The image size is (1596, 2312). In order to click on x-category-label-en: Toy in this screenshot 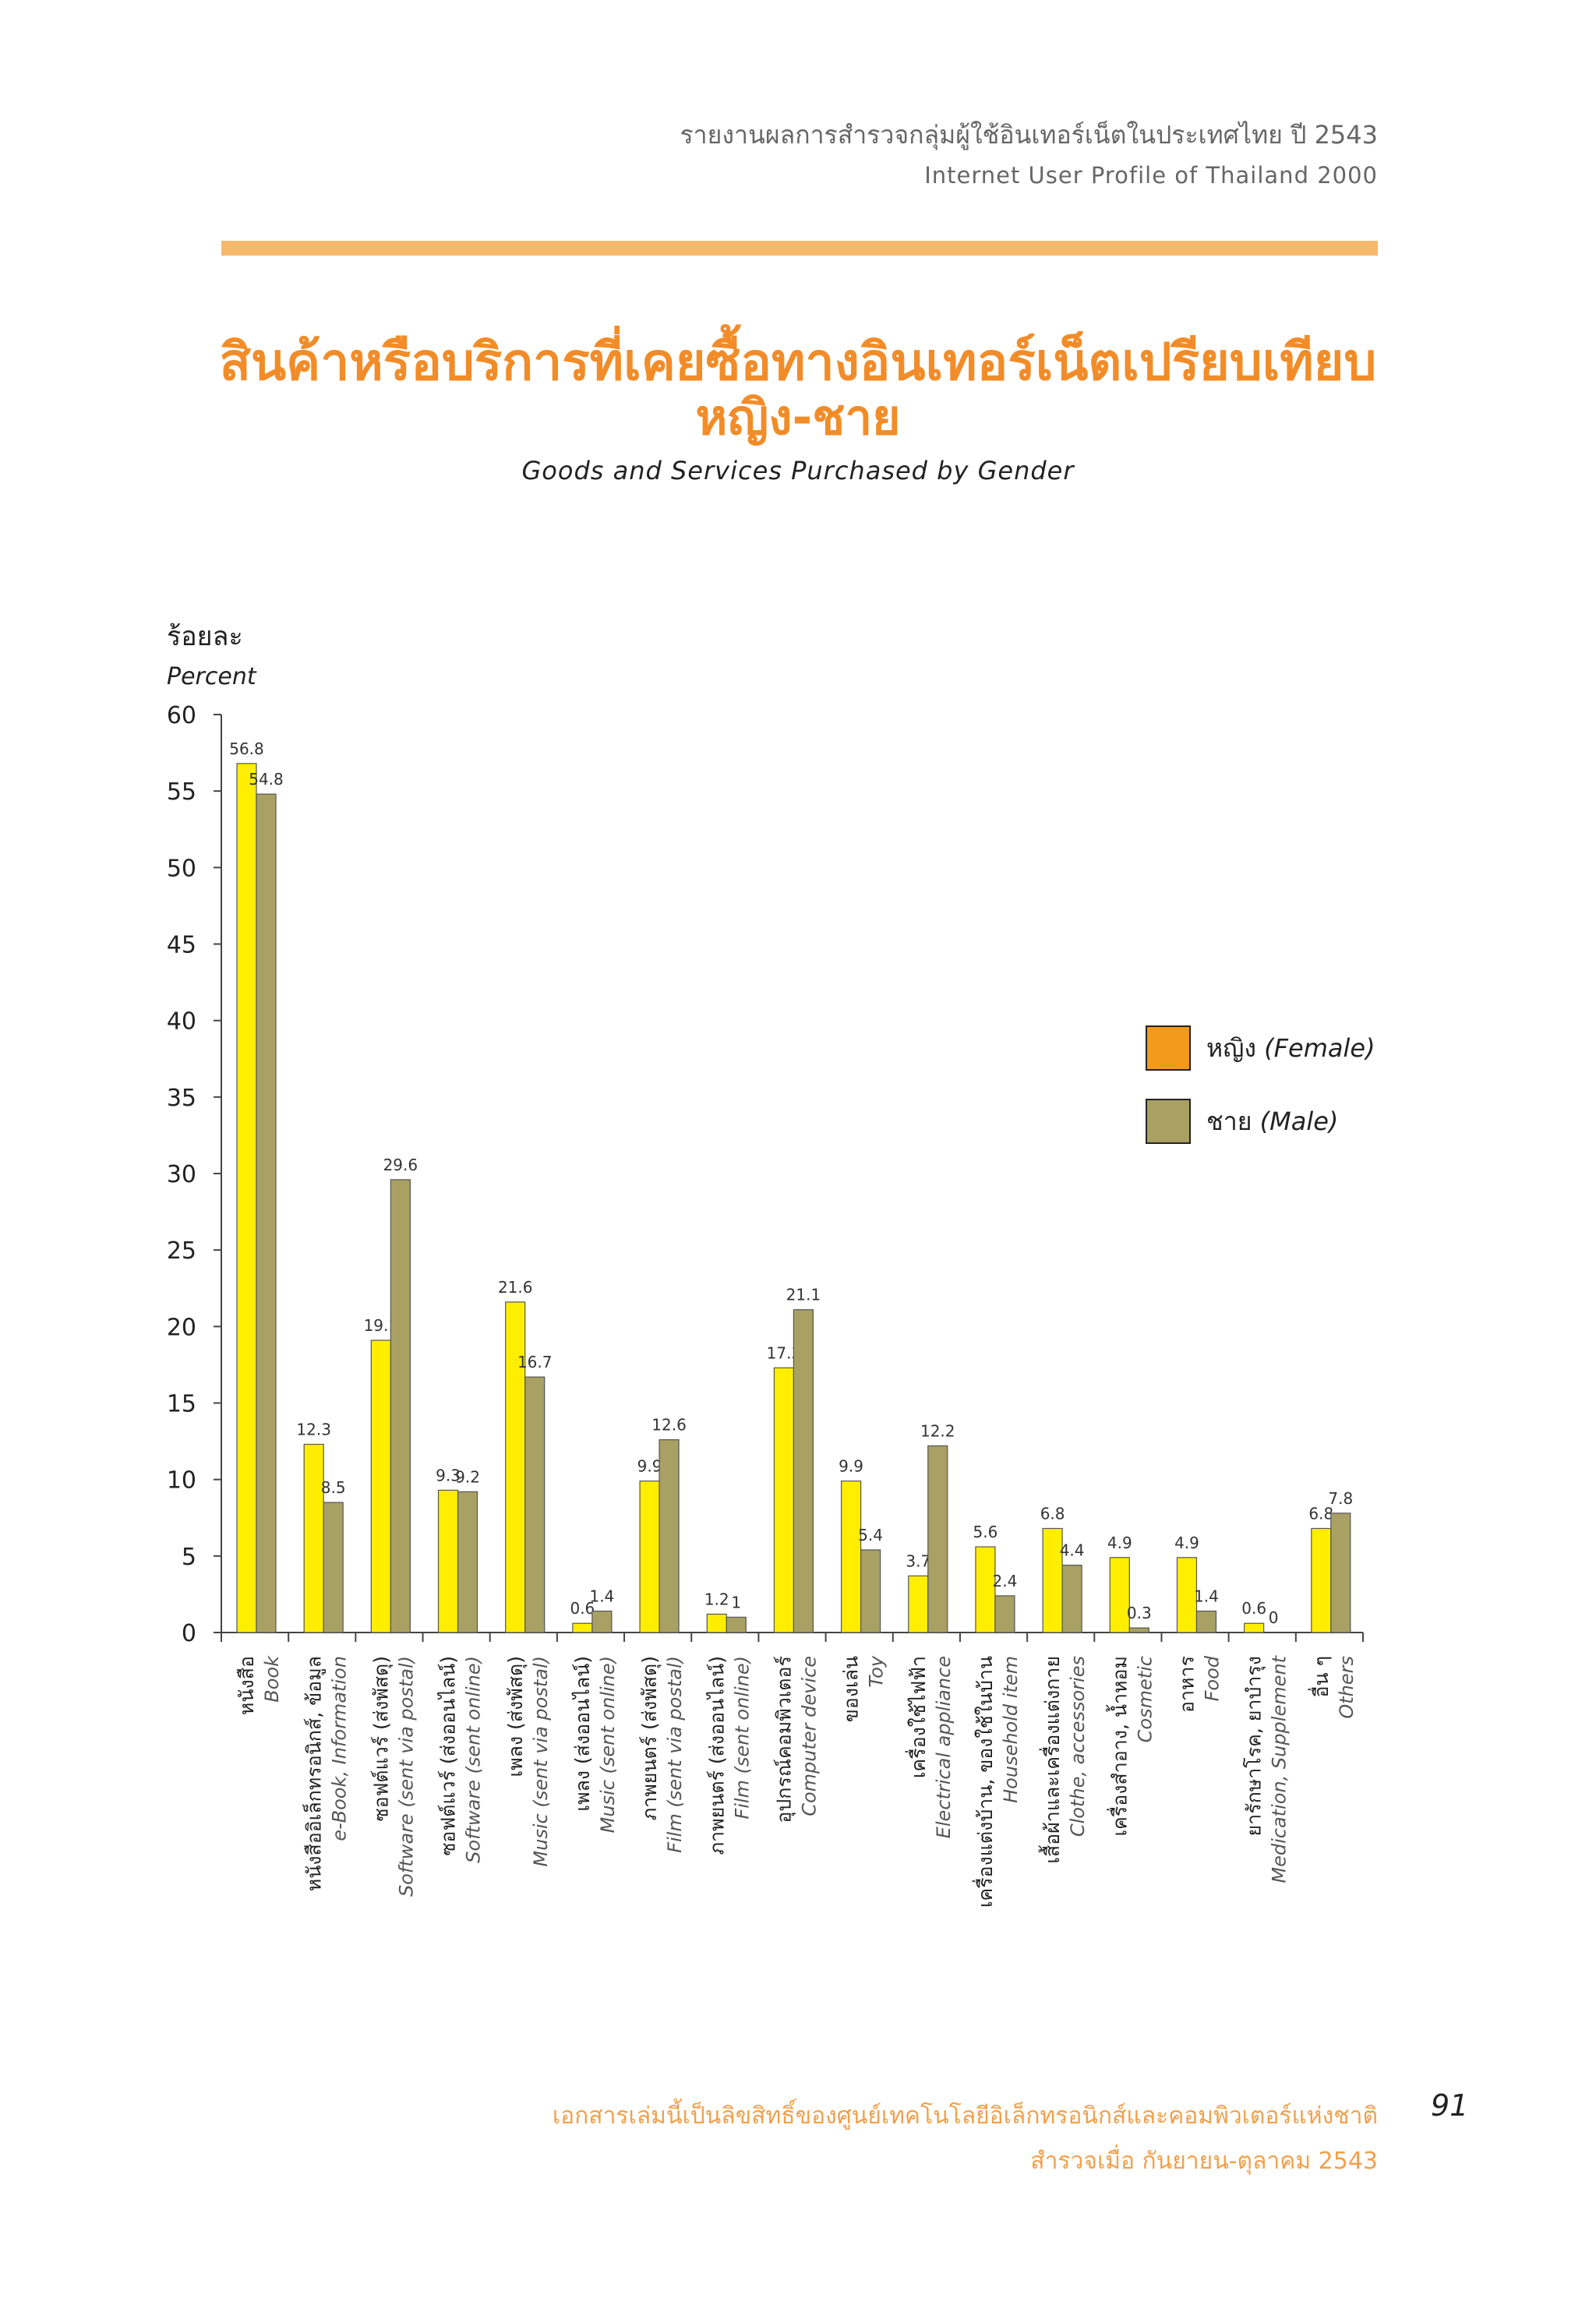, I will do `click(877, 1671)`.